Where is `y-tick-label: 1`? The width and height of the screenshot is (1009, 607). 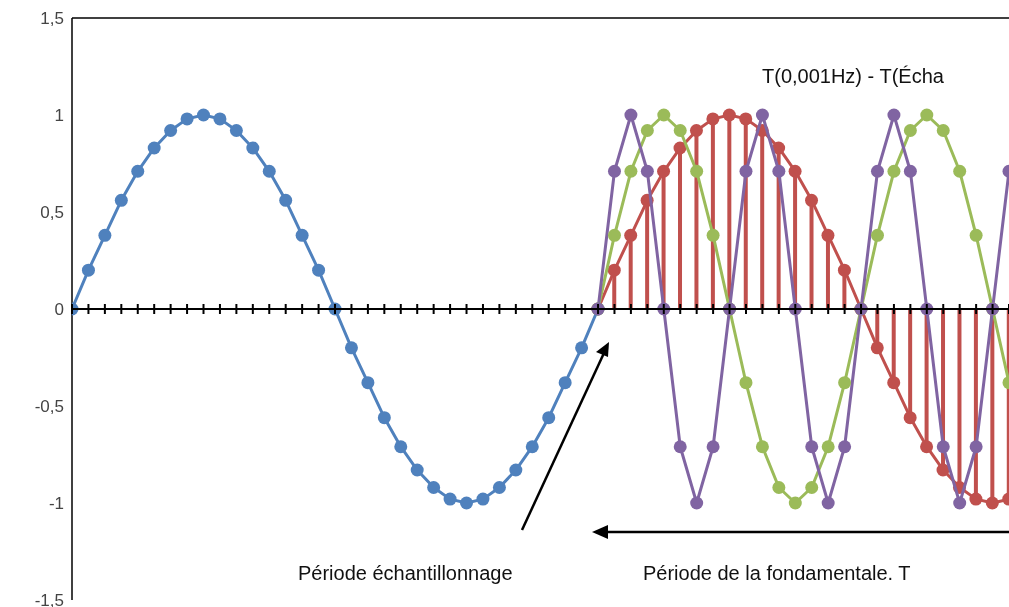 y-tick-label: 1 is located at coordinates (59, 116).